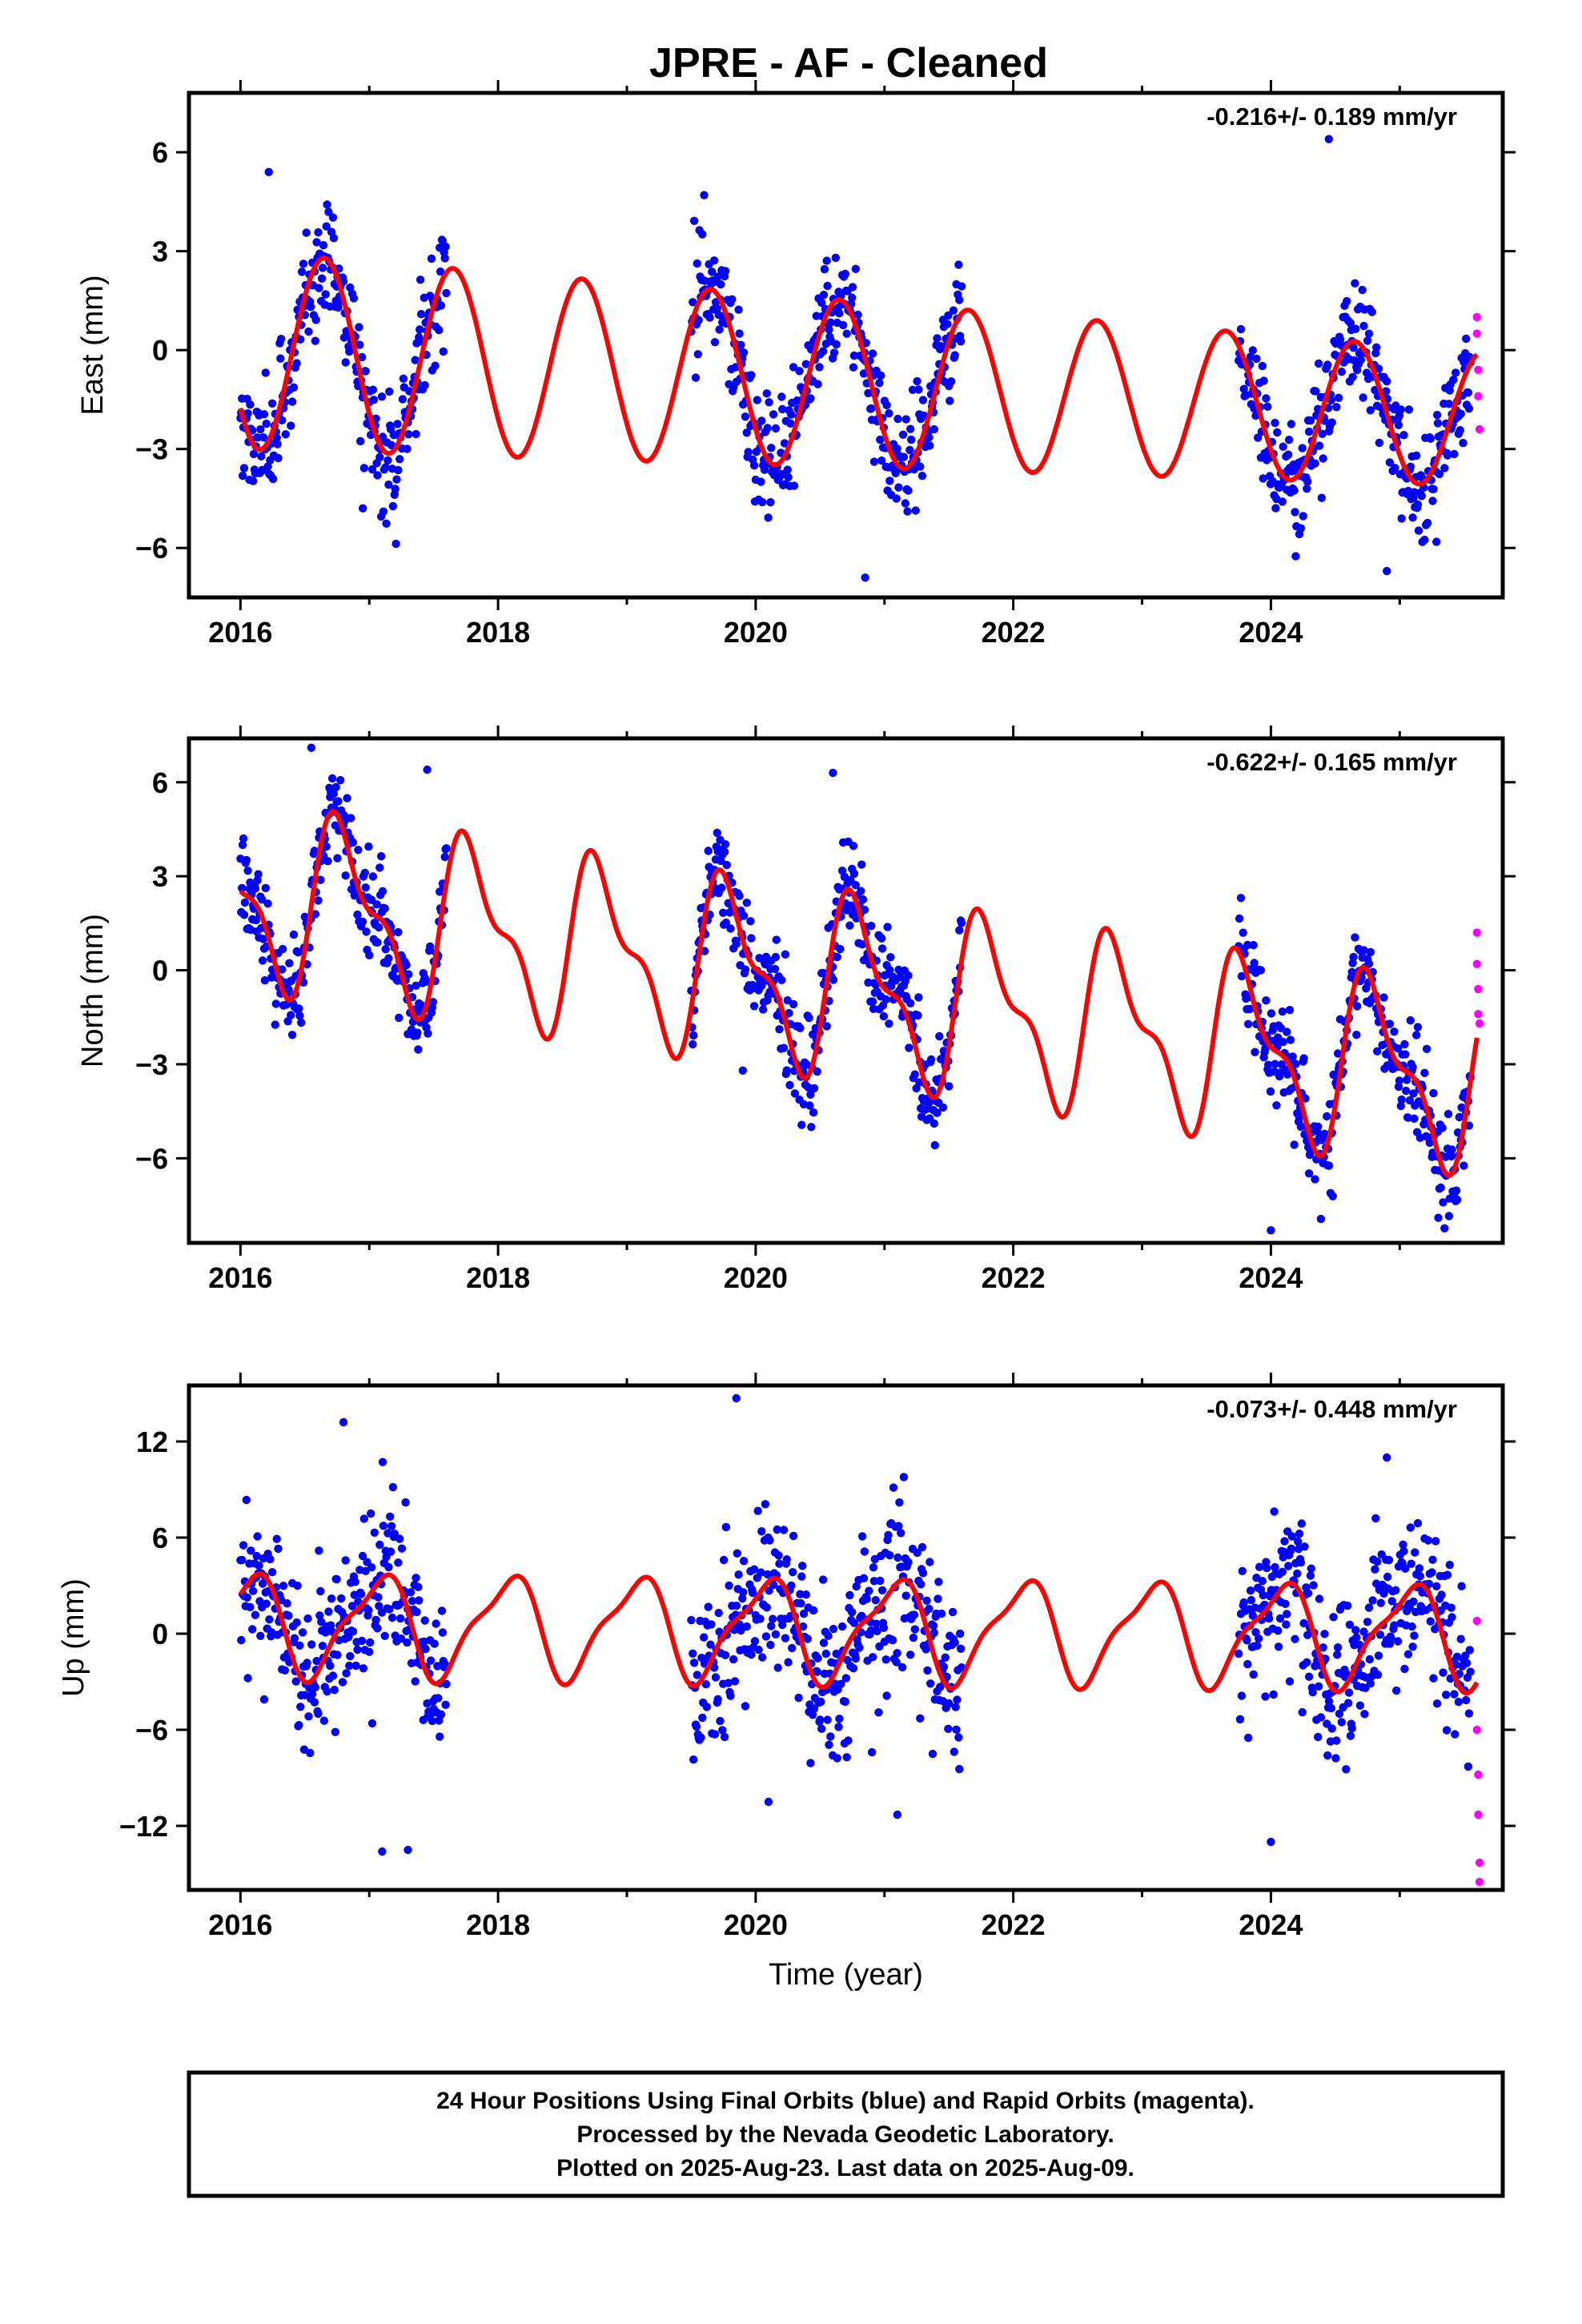 The width and height of the screenshot is (1582, 2324). Describe the element at coordinates (160, 971) in the screenshot. I see `north-ytick-label: 0` at that location.